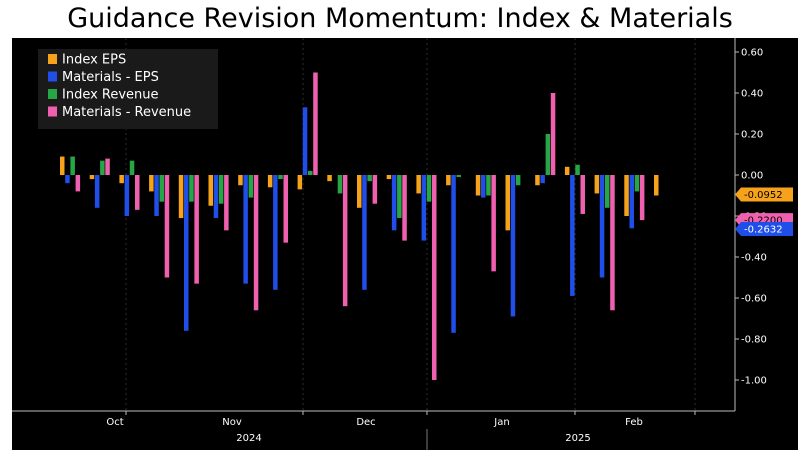  What do you see at coordinates (114, 422) in the screenshot?
I see `x-month-label: Oct` at bounding box center [114, 422].